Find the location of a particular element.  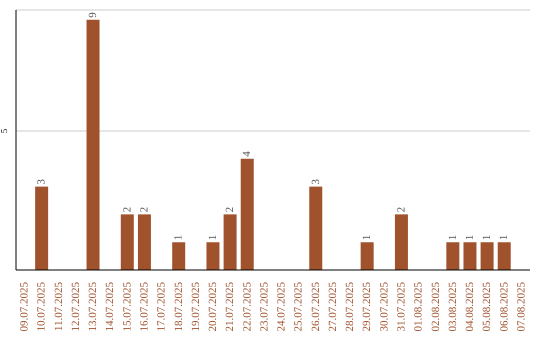

x-tick-label: 26.07.2025 is located at coordinates (316, 307).